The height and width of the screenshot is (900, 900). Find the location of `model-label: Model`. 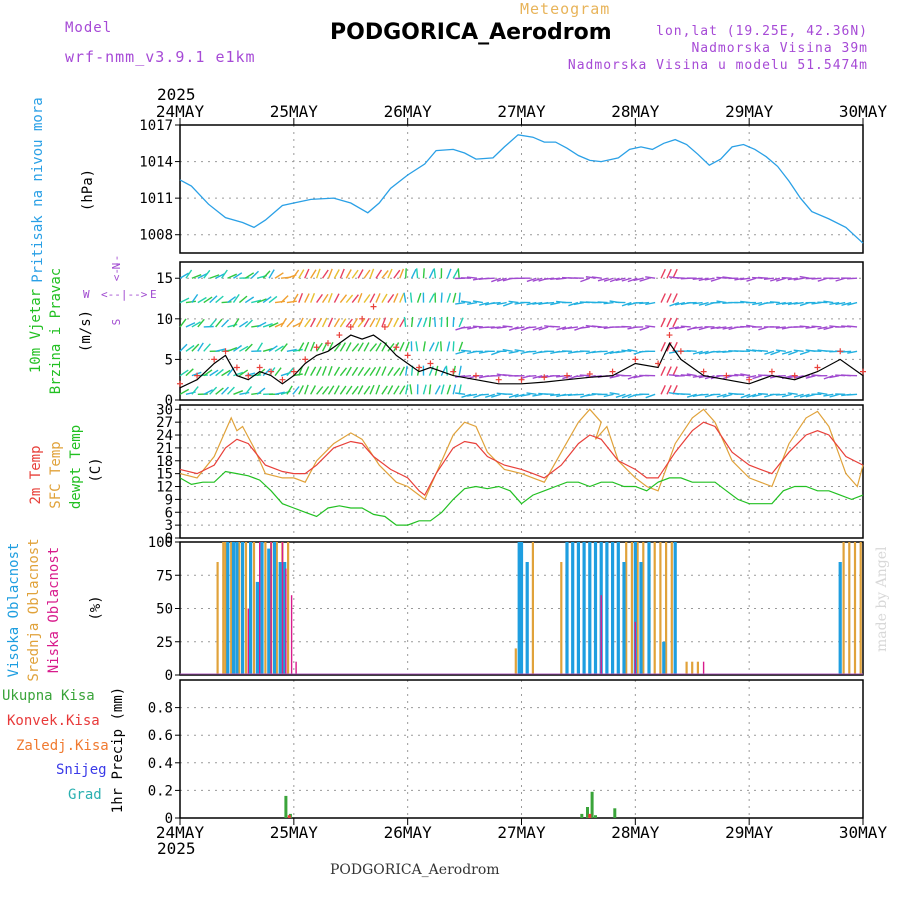

model-label: Model is located at coordinates (89, 28).